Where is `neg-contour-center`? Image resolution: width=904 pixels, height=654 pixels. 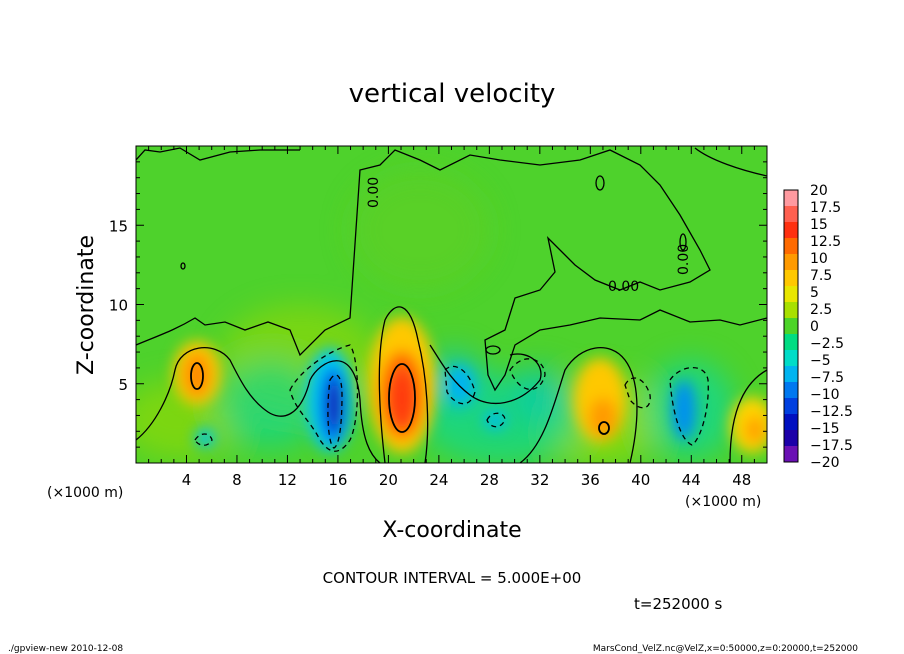
neg-contour-center is located at coordinates (460, 385).